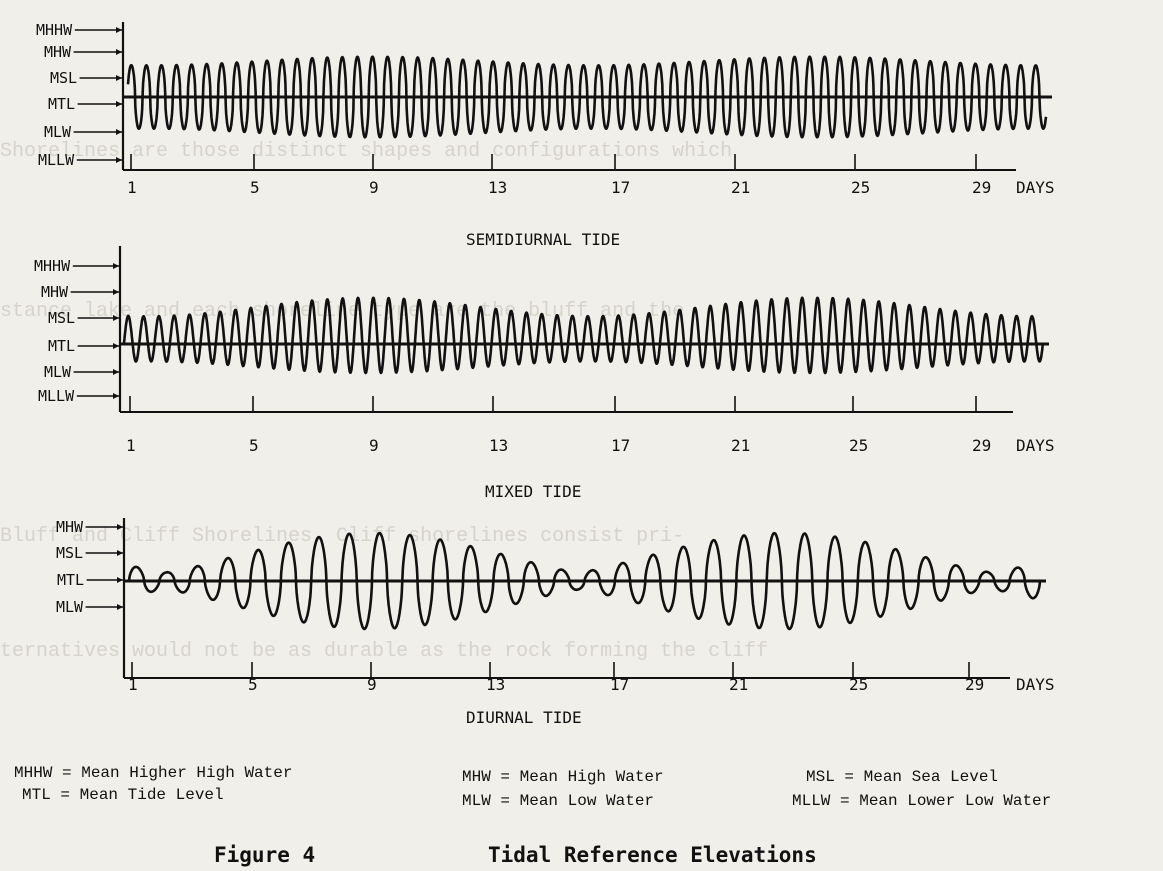  Describe the element at coordinates (922, 801) in the screenshot. I see `legend-entry: MLLW = Mean Lower Low Water` at that location.